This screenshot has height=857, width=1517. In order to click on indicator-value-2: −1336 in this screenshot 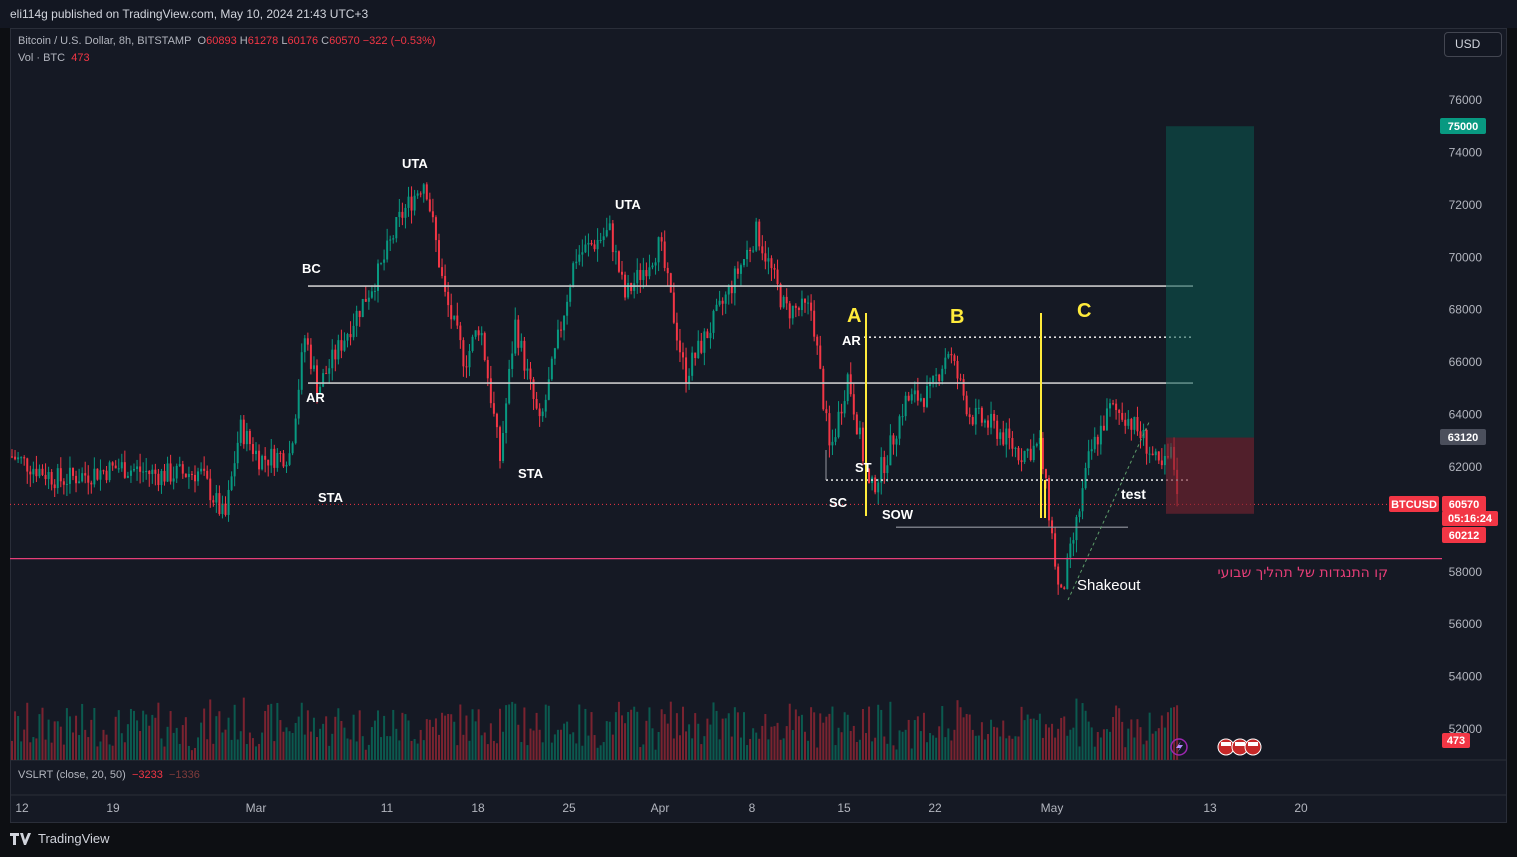, I will do `click(184, 775)`.